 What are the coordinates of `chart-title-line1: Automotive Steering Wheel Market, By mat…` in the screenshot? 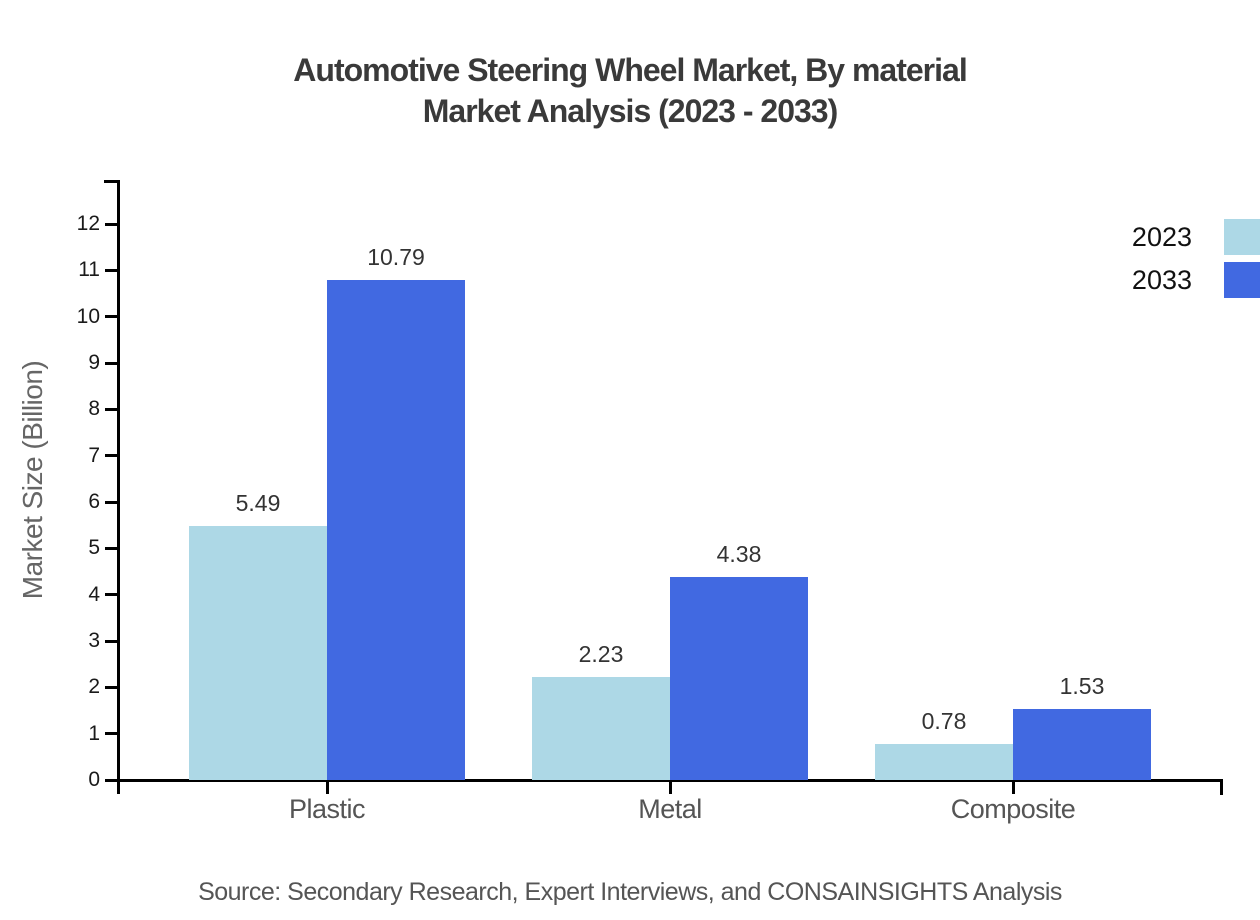 It's located at (630, 70).